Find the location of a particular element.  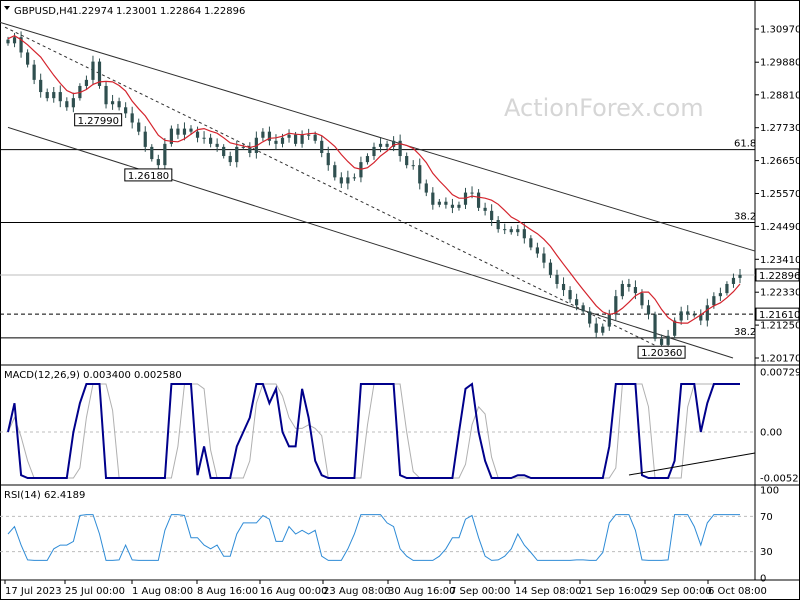

price-annotation-1: 1.26180 is located at coordinates (148, 176).